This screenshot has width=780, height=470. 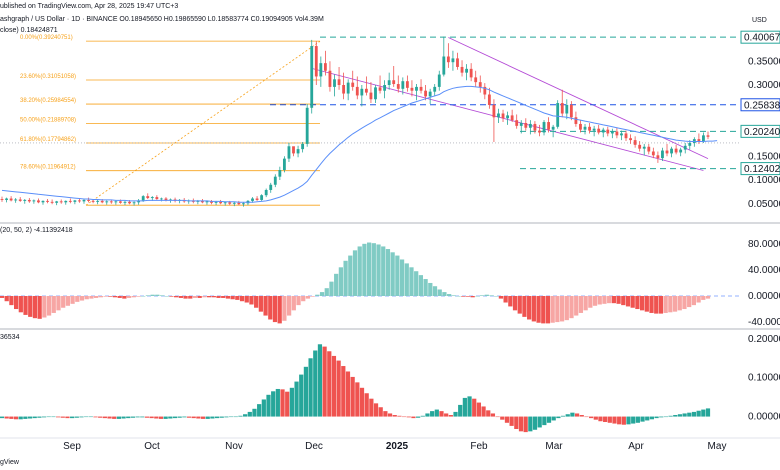 What do you see at coordinates (760, 131) in the screenshot?
I see `price-tag` at bounding box center [760, 131].